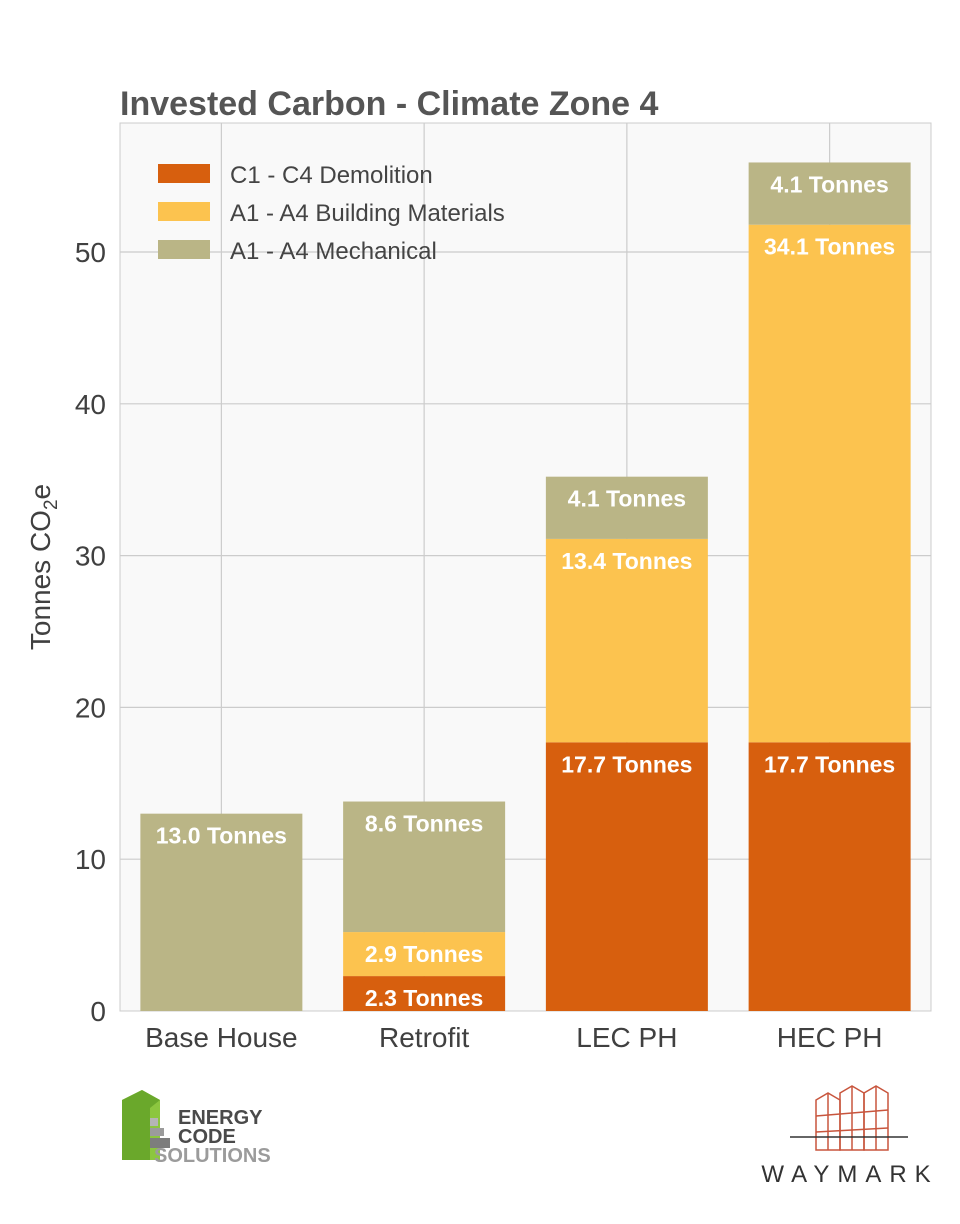  What do you see at coordinates (389, 104) in the screenshot?
I see `chart-title: Invested Carbon - Climate Zone 4` at bounding box center [389, 104].